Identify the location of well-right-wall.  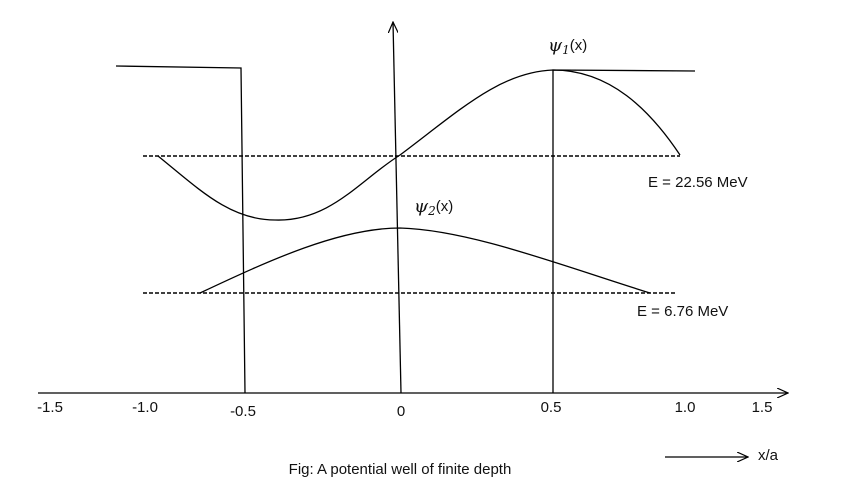
(624, 231).